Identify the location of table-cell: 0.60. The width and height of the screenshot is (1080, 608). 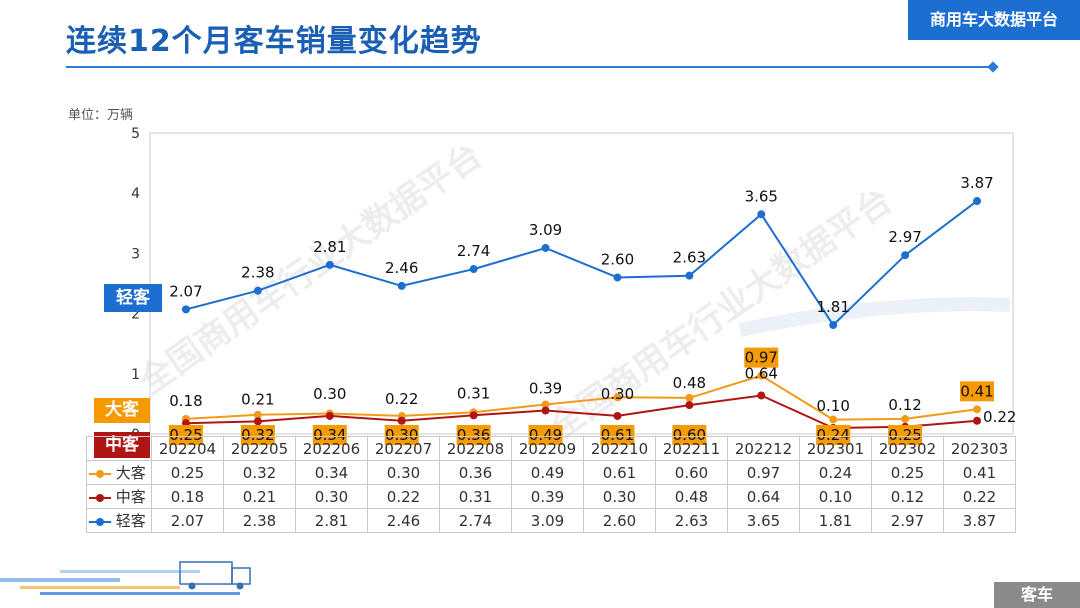
(691, 472).